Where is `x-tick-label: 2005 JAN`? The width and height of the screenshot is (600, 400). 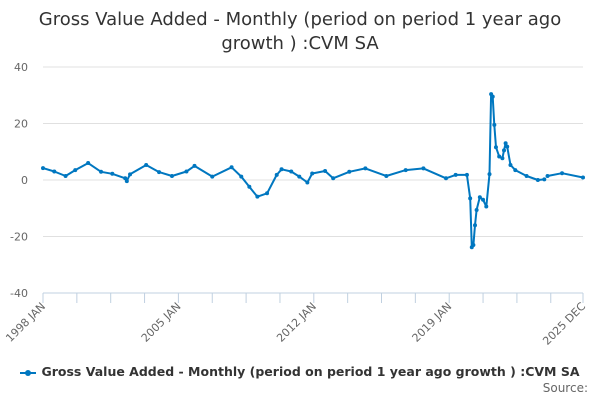
x-tick-label: 2005 JAN is located at coordinates (161, 322).